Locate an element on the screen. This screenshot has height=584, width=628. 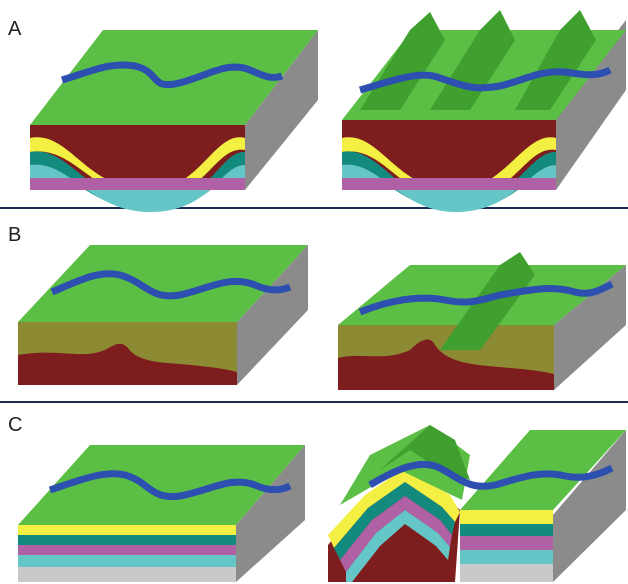
block-b-left is located at coordinates (163, 315).